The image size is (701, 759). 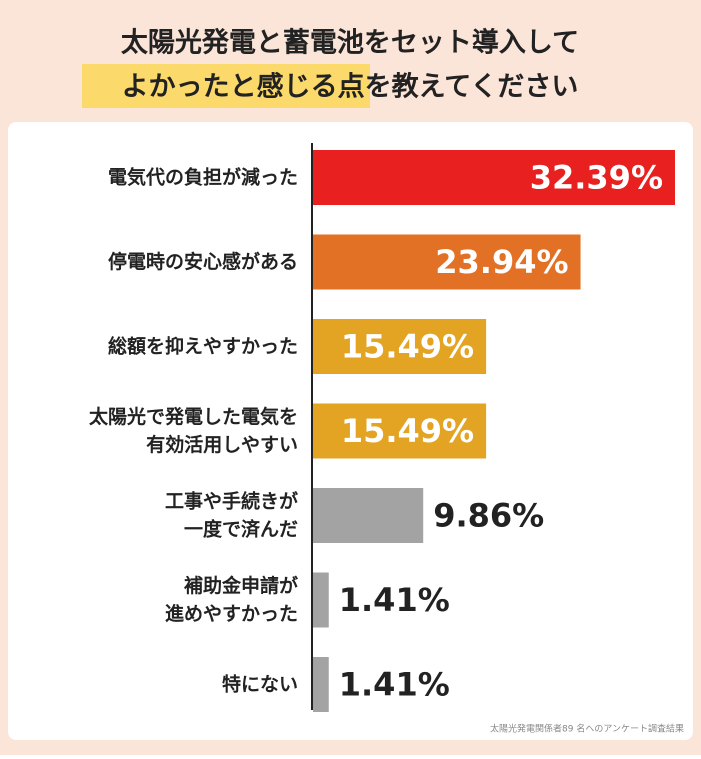 I want to click on y-tick-label: 総額を抑えやすかった, so click(x=203, y=345).